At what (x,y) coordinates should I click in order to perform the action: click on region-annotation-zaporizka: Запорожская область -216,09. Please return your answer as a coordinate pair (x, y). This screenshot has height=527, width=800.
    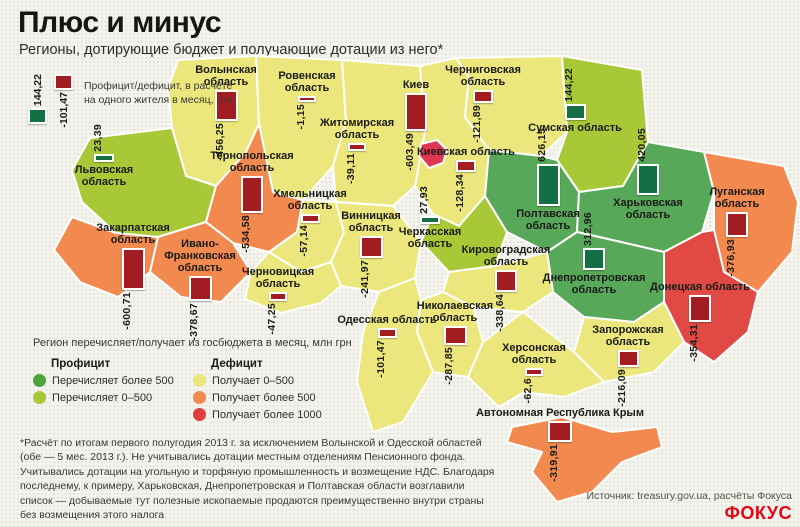
    Looking at the image, I should click on (628, 365).